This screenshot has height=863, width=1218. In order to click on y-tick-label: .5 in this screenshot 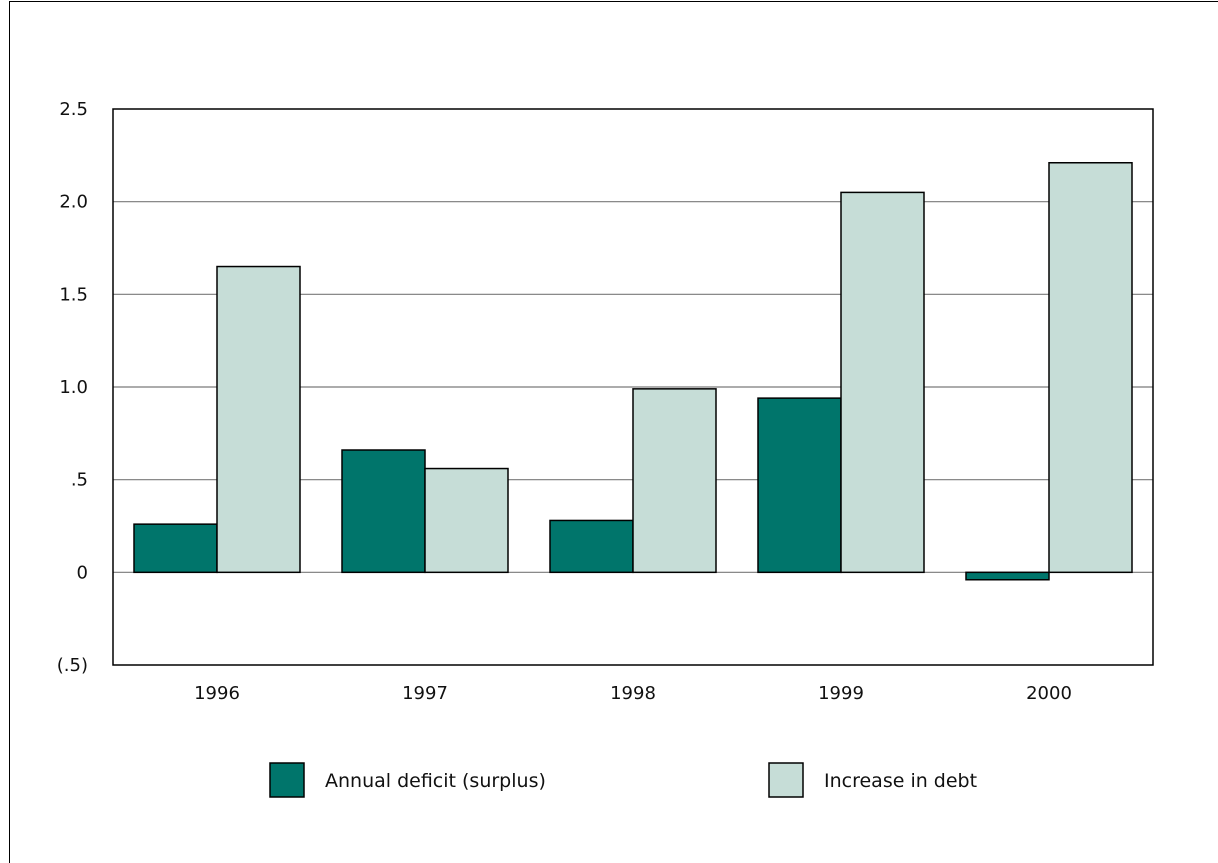, I will do `click(79, 480)`.